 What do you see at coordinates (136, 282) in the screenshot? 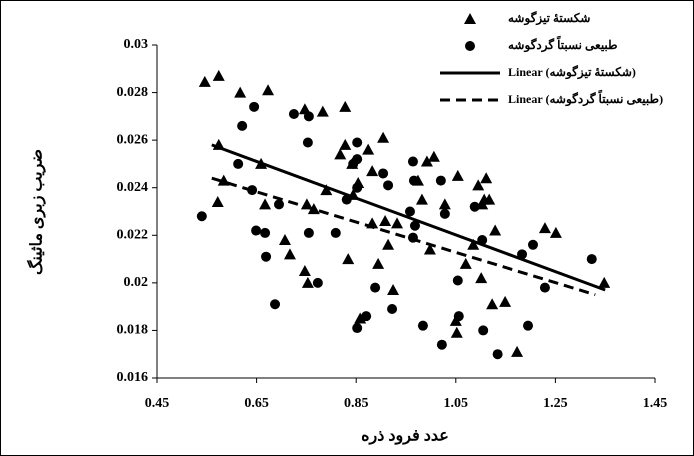
I see `y-tick-label: 0.02` at bounding box center [136, 282].